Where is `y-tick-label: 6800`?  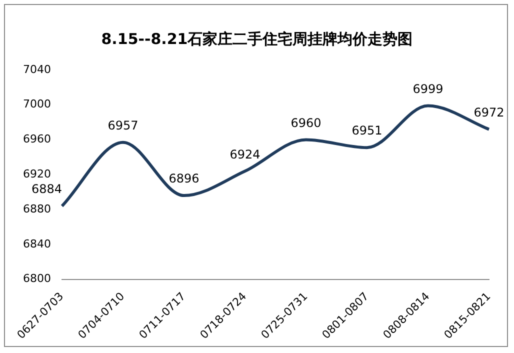
y-tick-label: 6800 is located at coordinates (36, 279).